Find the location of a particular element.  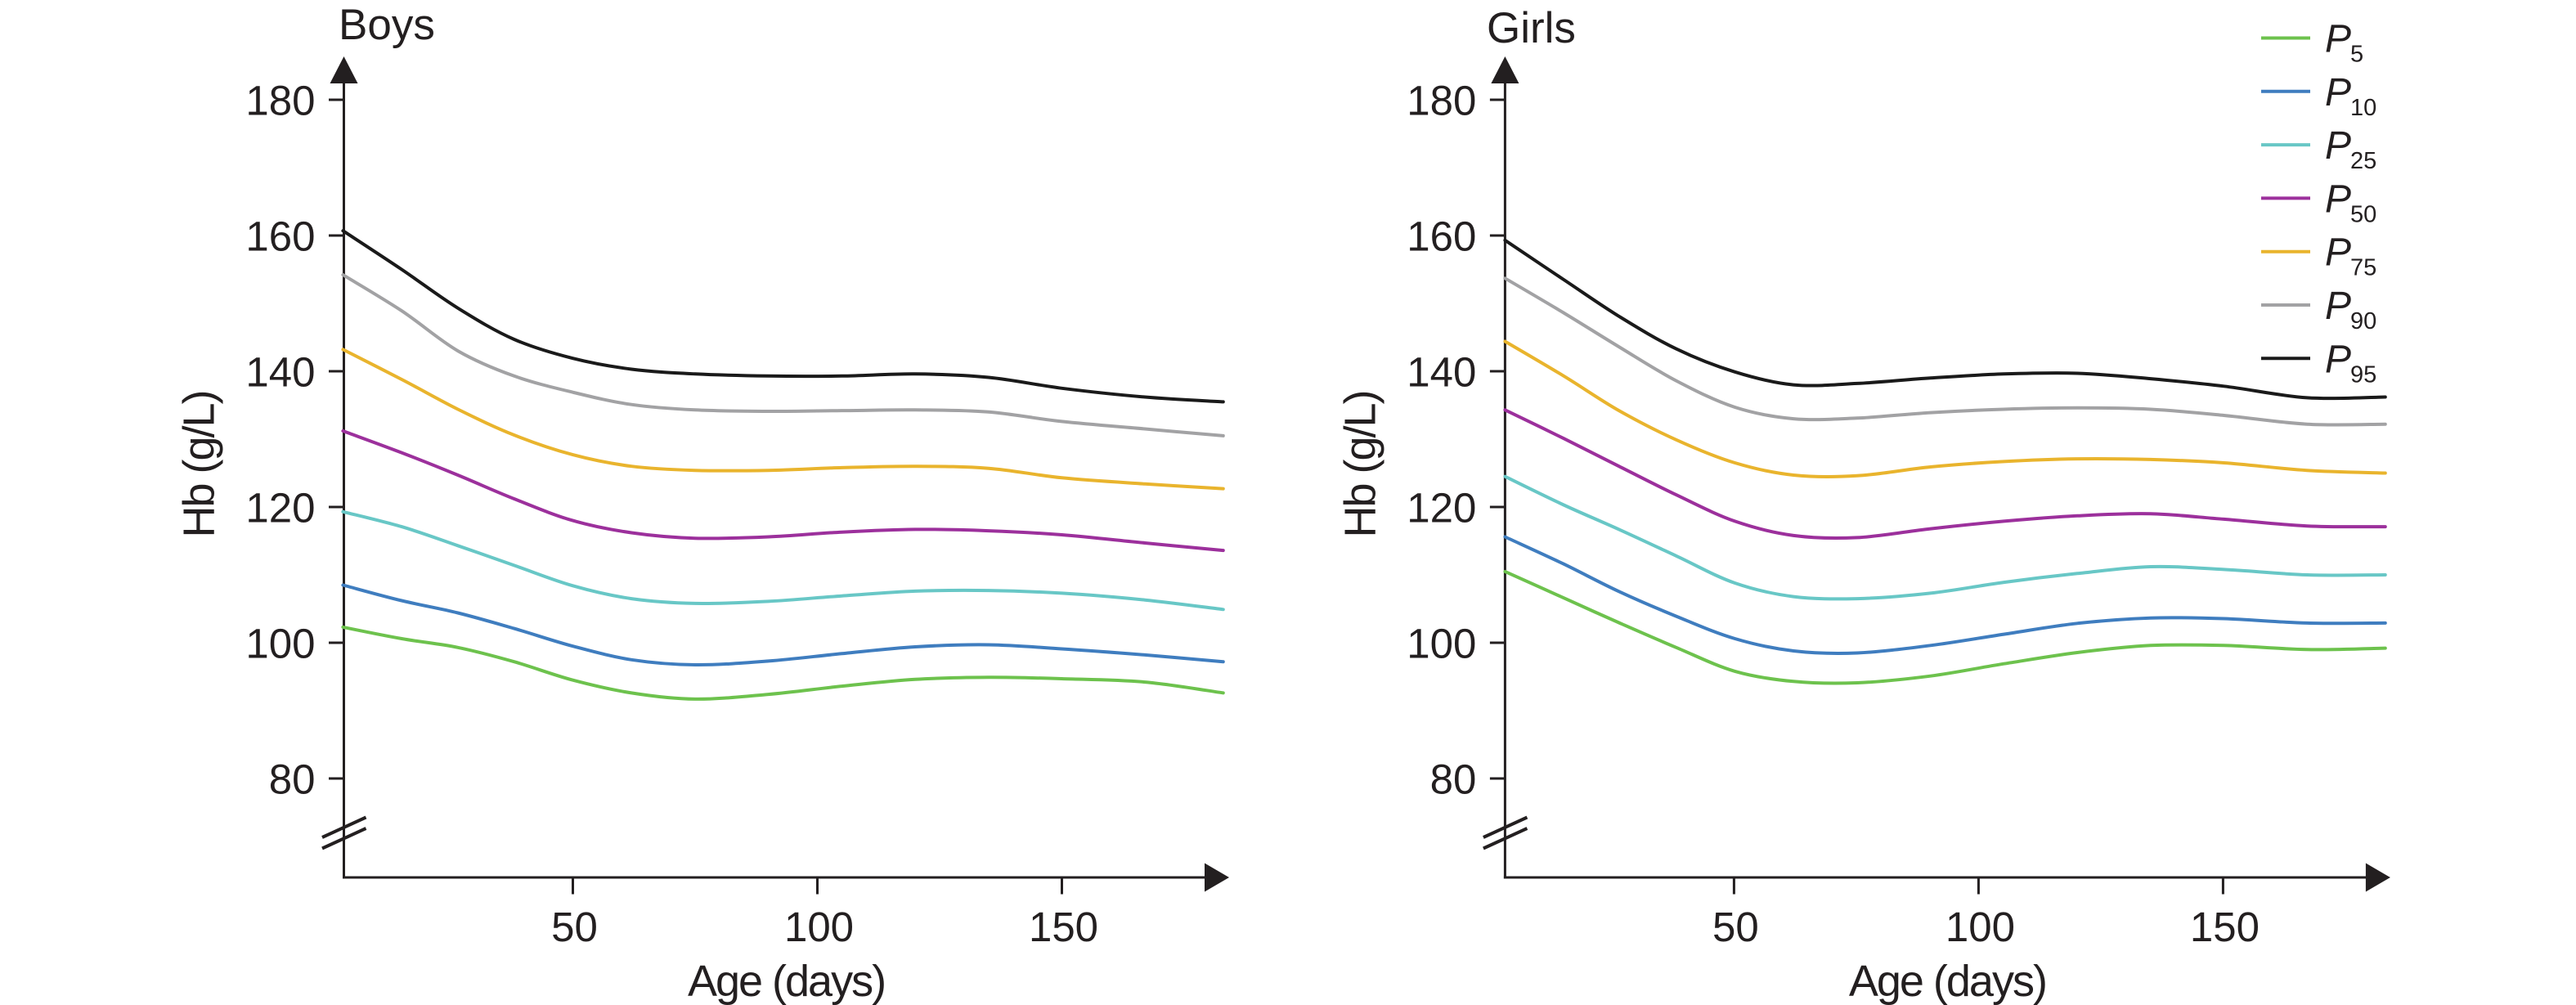

svg-text: Girls is located at coordinates (1531, 28).